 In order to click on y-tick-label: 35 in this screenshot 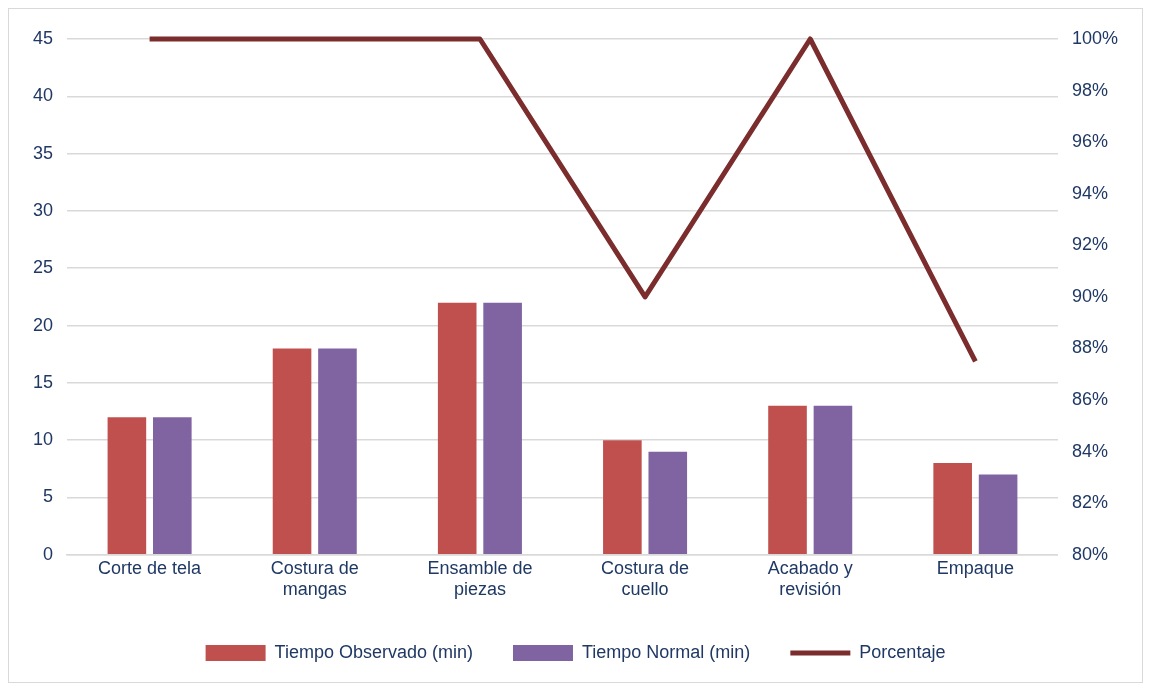, I will do `click(43, 152)`.